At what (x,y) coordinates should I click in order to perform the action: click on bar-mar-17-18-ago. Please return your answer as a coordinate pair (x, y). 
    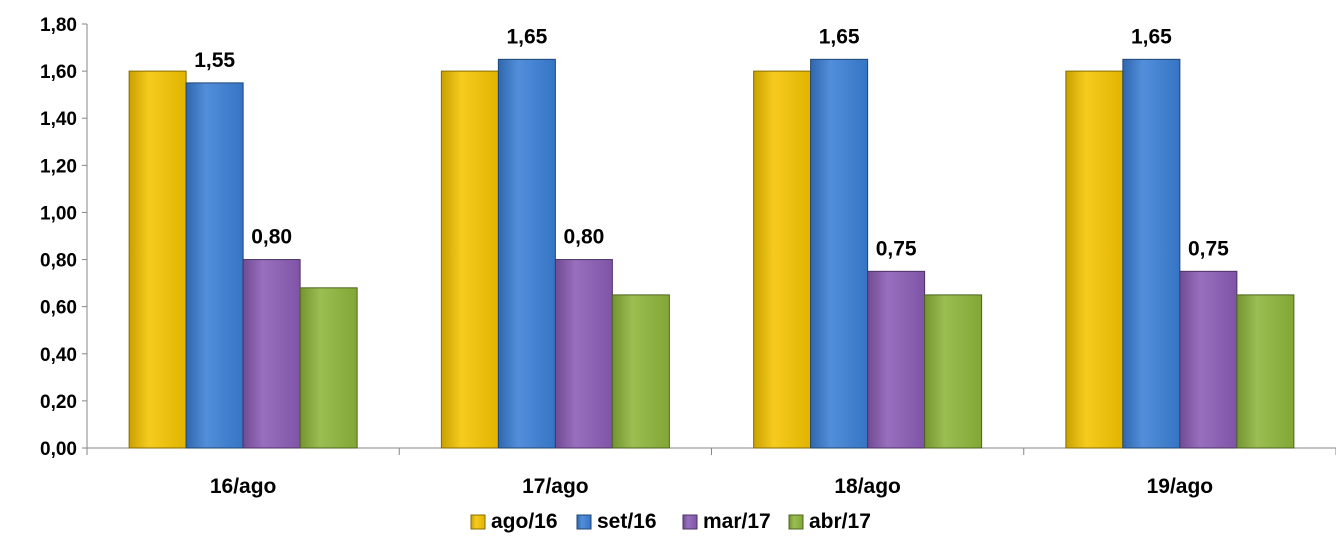
    Looking at the image, I should click on (896, 359).